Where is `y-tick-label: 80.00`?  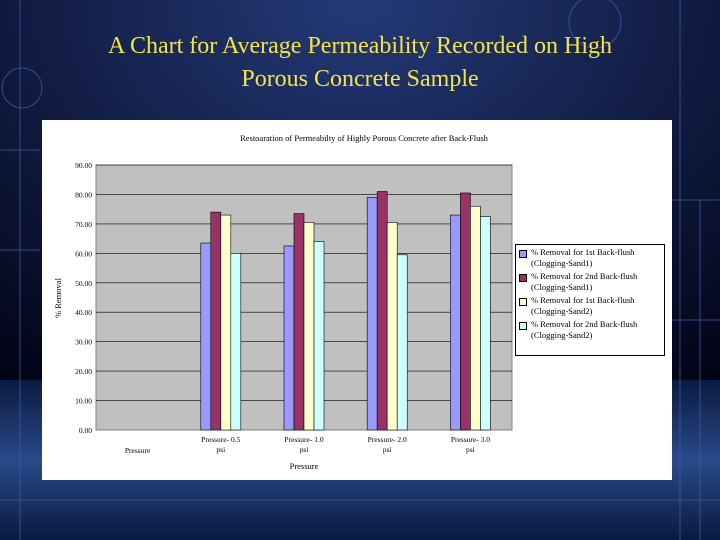
y-tick-label: 80.00 is located at coordinates (83, 194).